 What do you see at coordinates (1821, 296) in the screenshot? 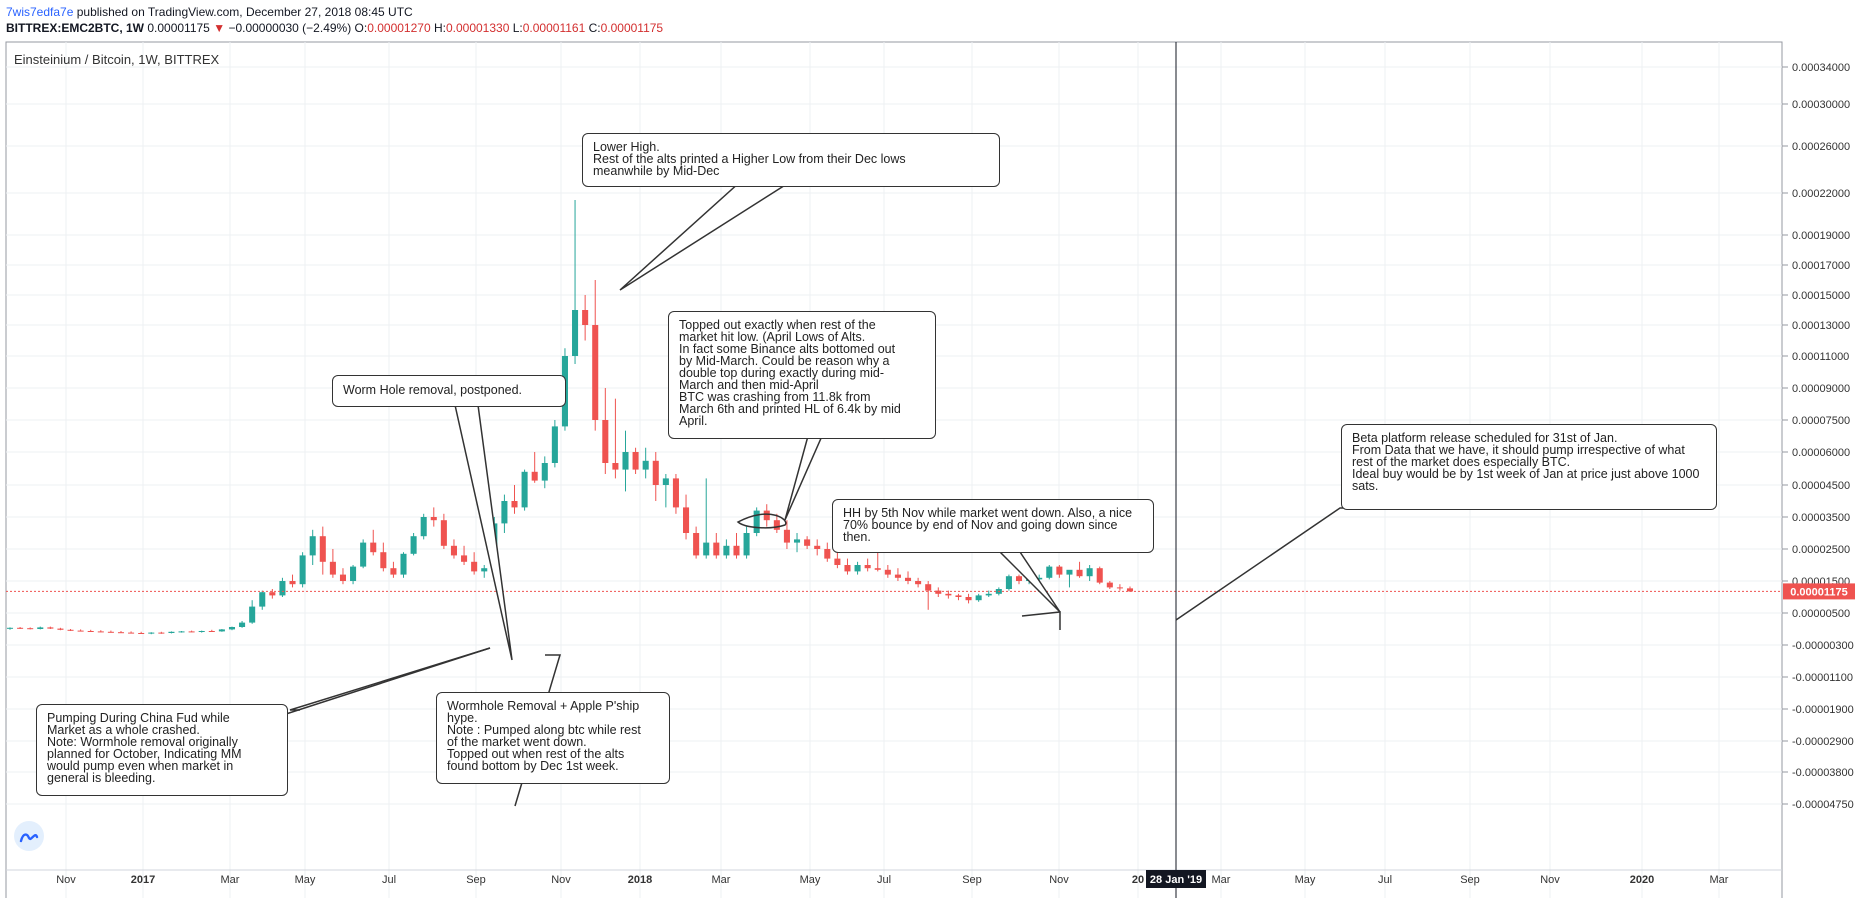
I see `price-tick-label: 0.00015000` at bounding box center [1821, 296].